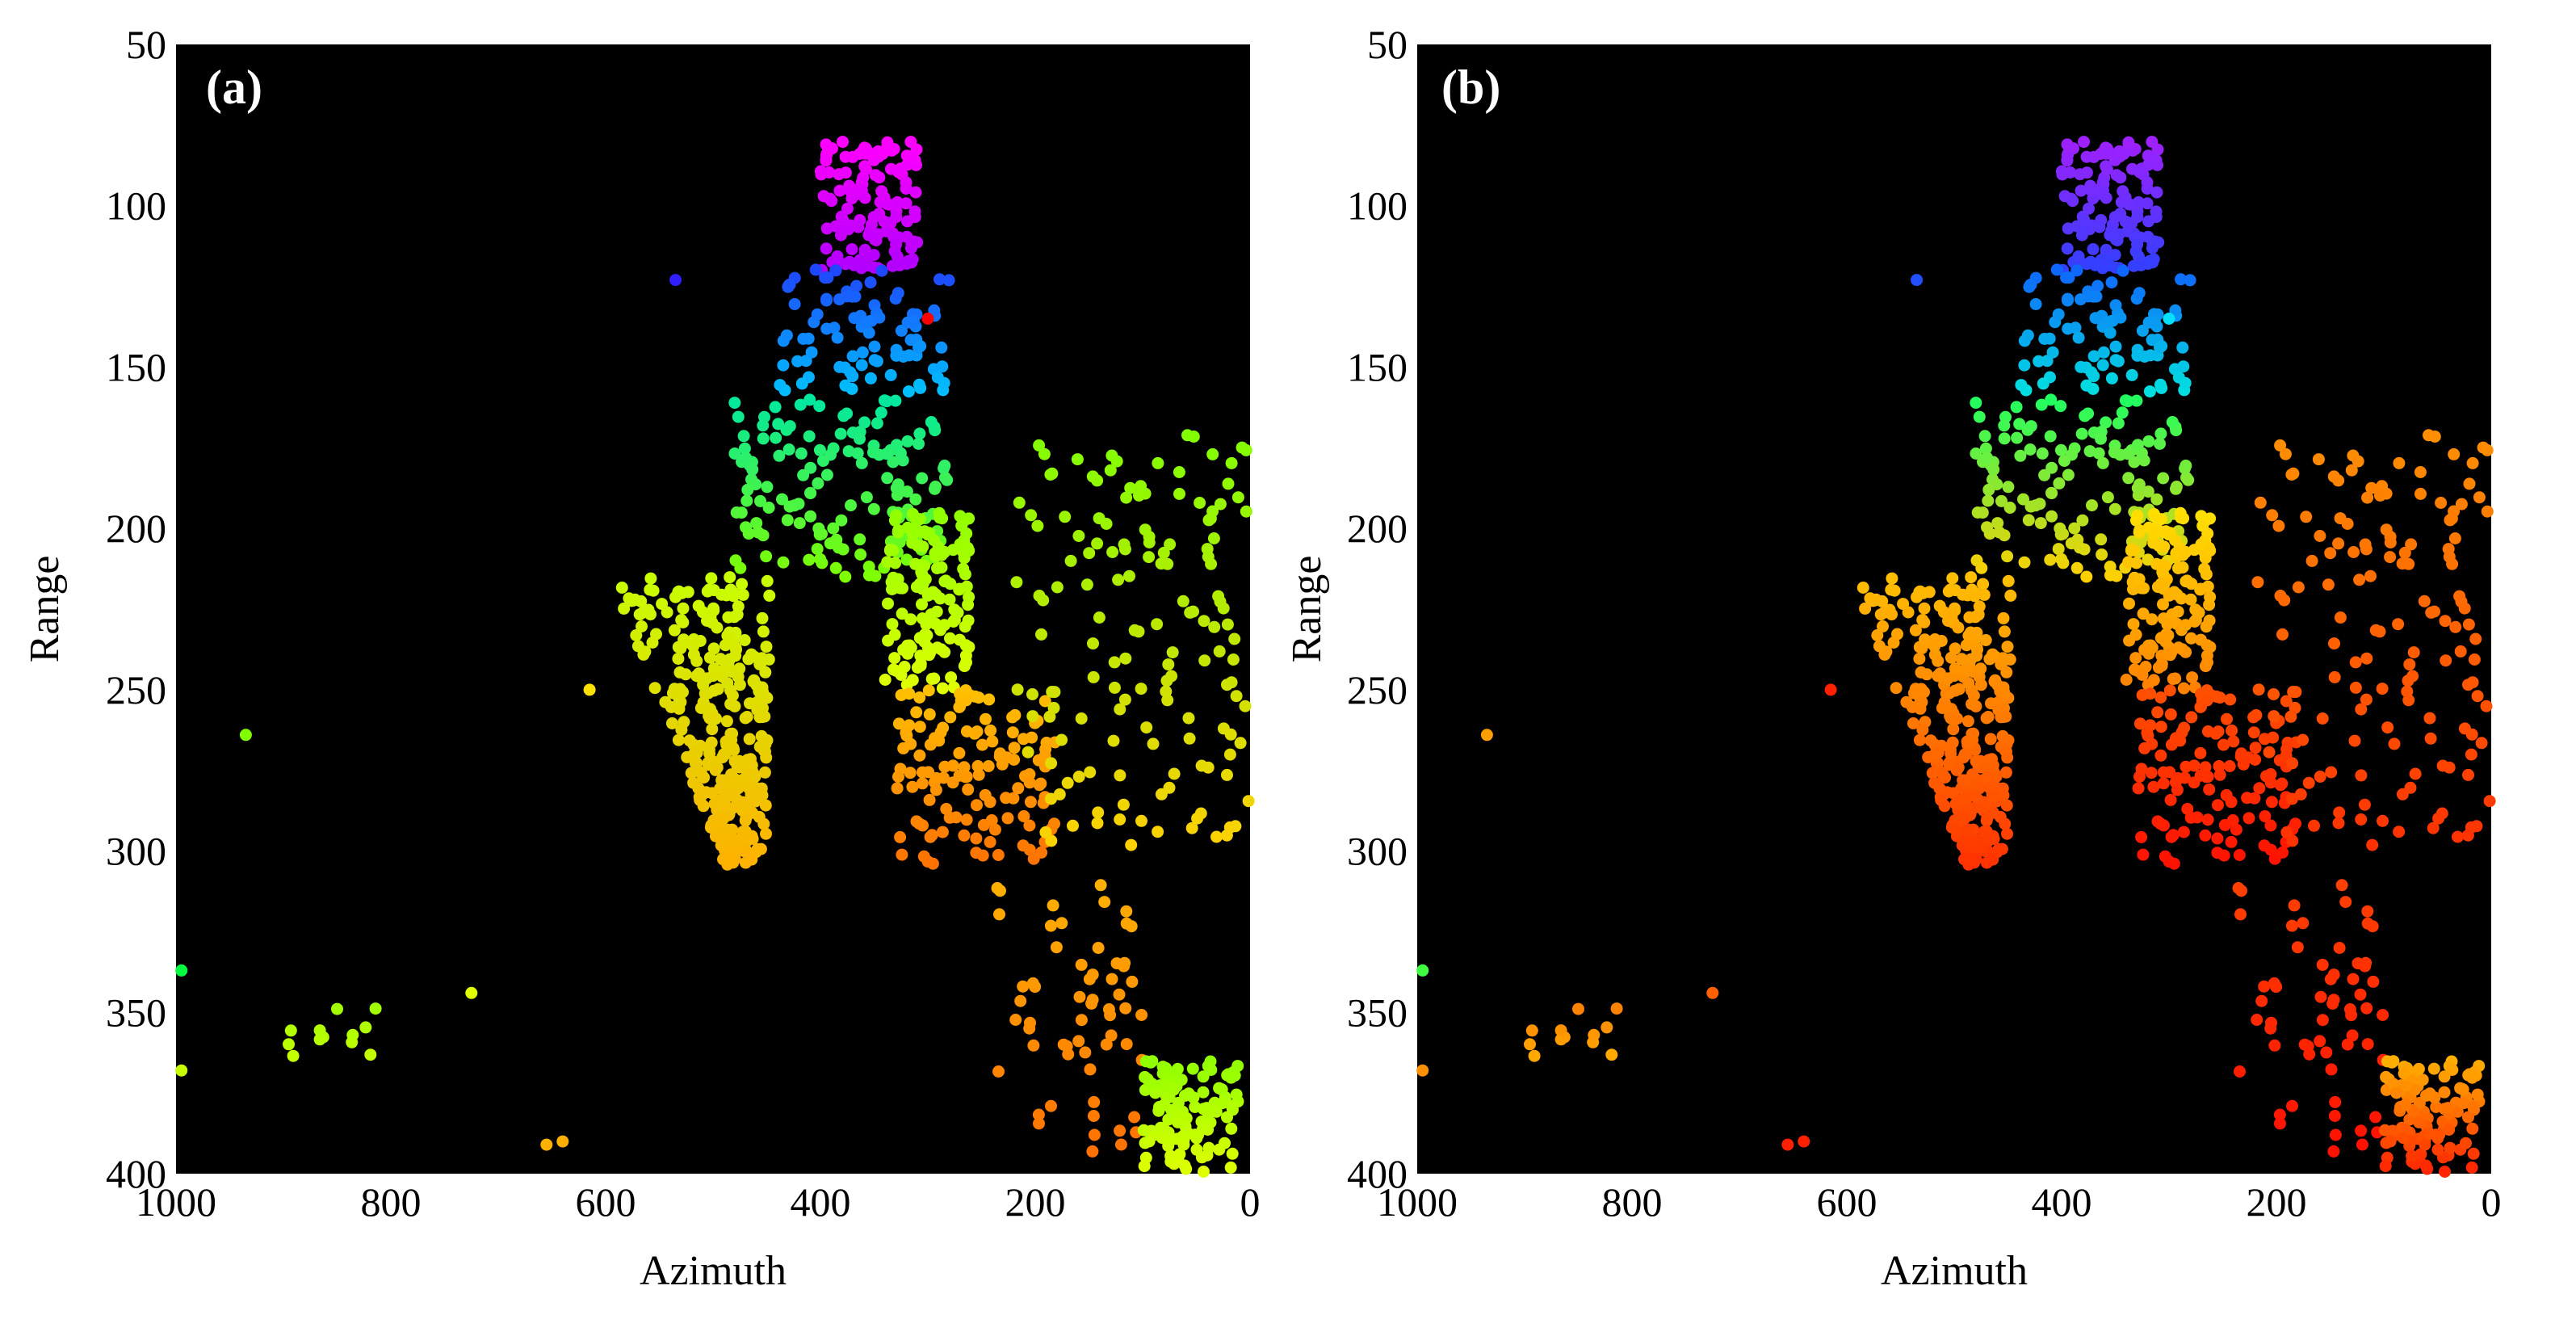 The image size is (2576, 1332). What do you see at coordinates (2149, 391) in the screenshot?
I see `scatter-point-top-cluster-lower-b` at bounding box center [2149, 391].